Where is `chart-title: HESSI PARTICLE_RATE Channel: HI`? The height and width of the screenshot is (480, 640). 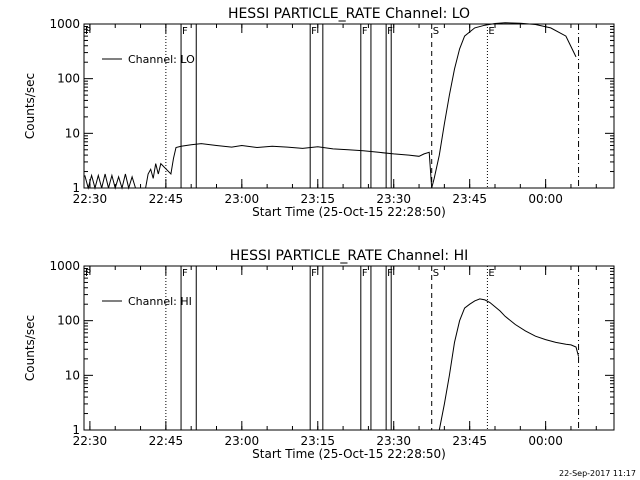 chart-title: HESSI PARTICLE_RATE Channel: HI is located at coordinates (349, 256).